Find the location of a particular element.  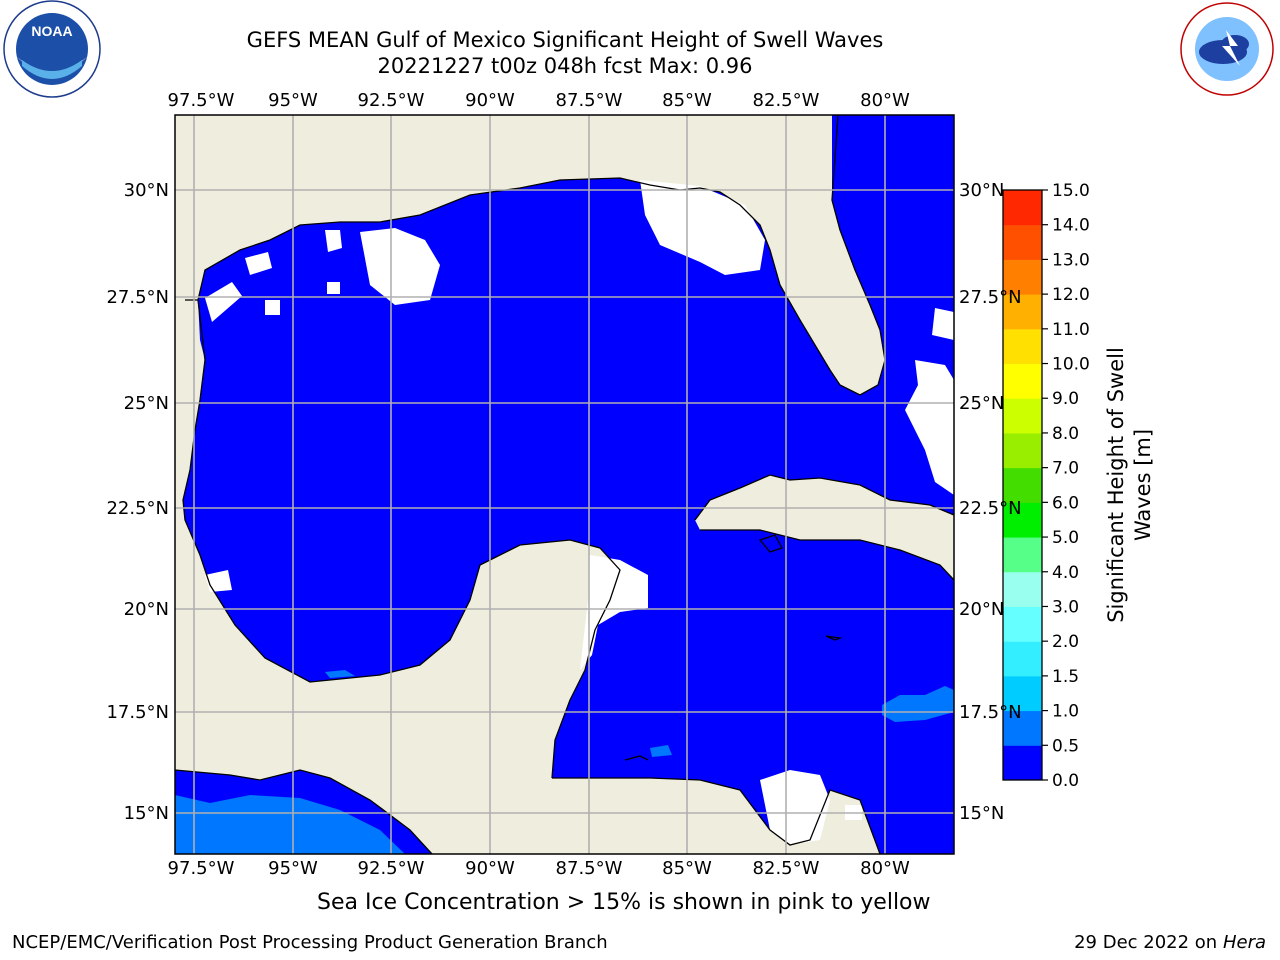

lon-label-top: 97.5°W is located at coordinates (201, 100).